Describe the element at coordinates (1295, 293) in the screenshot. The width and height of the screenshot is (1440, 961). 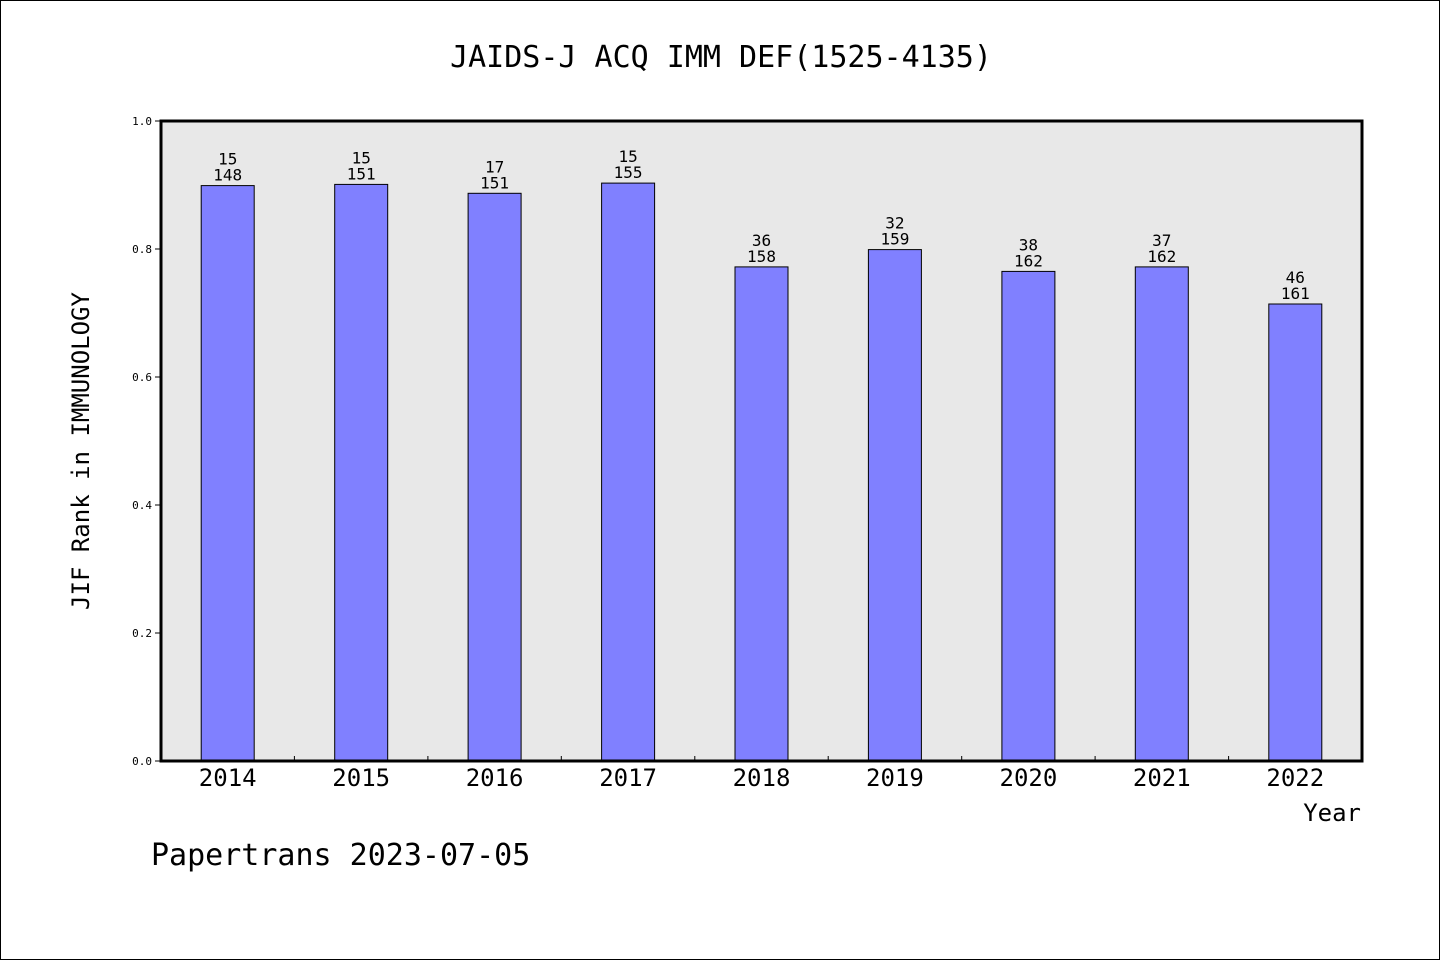
I see `total-label-2022: 161` at that location.